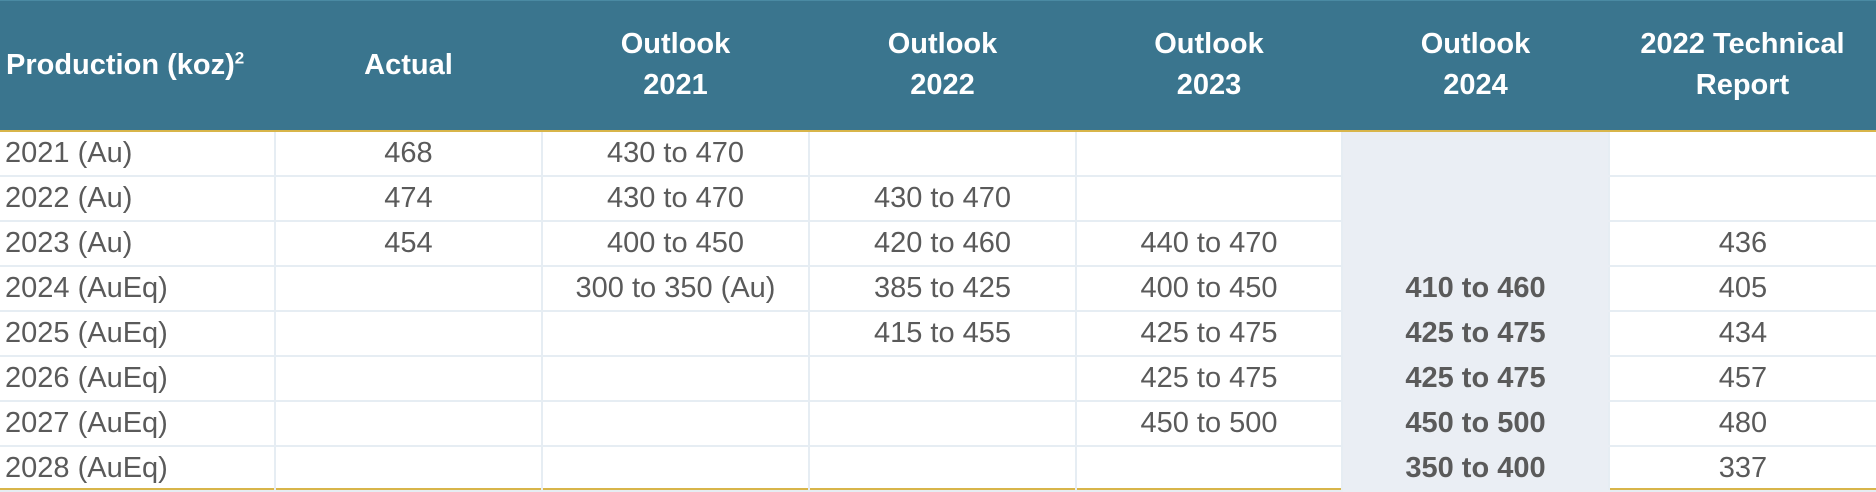  Describe the element at coordinates (409, 198) in the screenshot. I see `cell-actual: 474` at that location.